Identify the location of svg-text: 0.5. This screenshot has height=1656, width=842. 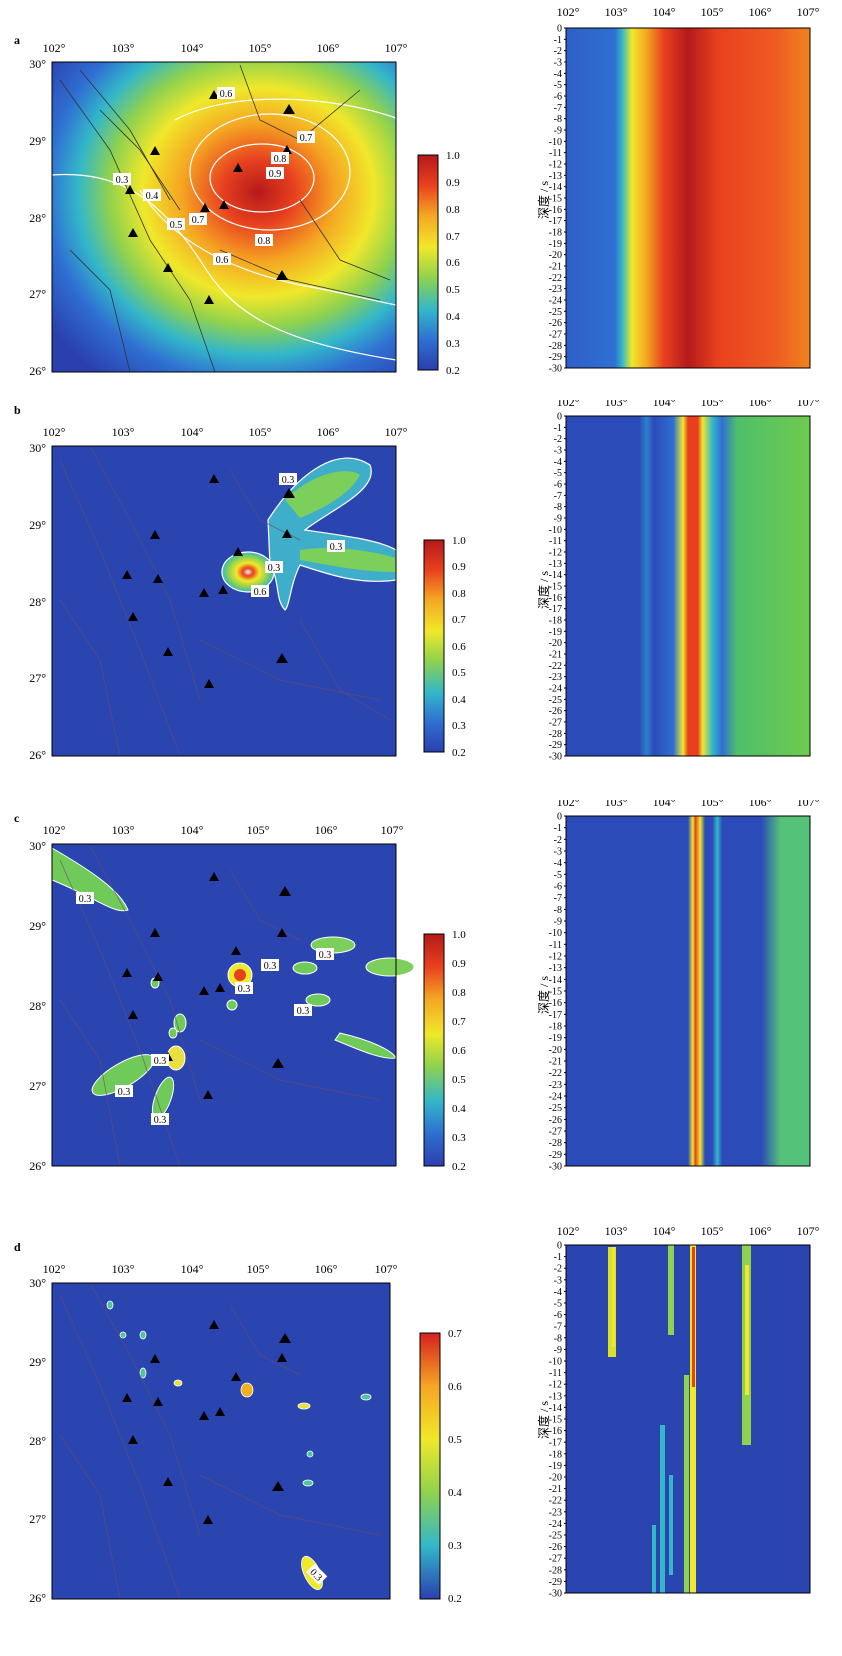
(455, 1440).